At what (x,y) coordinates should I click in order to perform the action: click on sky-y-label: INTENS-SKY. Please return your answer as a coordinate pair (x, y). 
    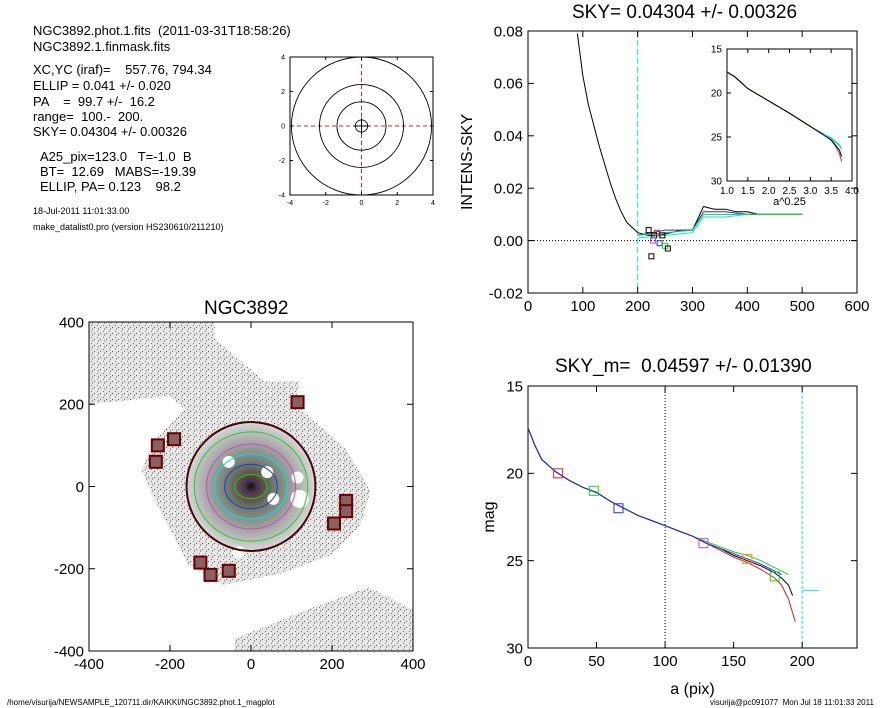
    Looking at the image, I should click on (467, 162).